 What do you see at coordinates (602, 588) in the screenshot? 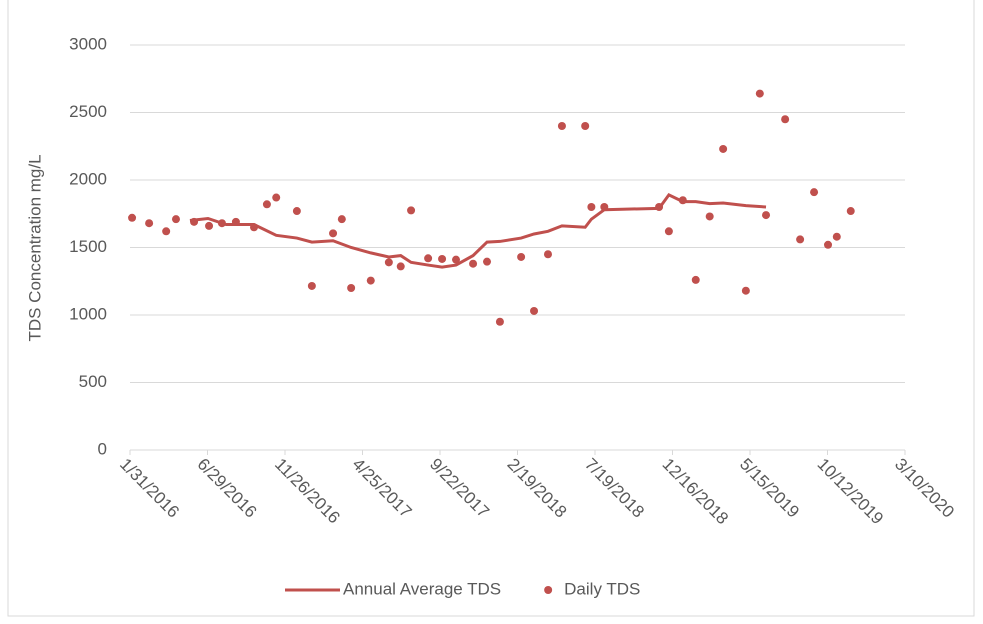
I see `legend-label: Daily TDS` at bounding box center [602, 588].